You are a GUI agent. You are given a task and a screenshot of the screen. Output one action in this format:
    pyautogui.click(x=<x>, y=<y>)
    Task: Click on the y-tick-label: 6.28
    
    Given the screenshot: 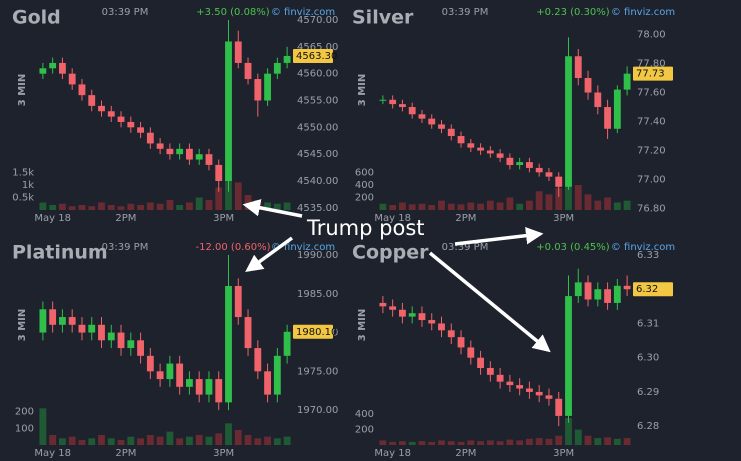 What is the action you would take?
    pyautogui.click(x=648, y=426)
    